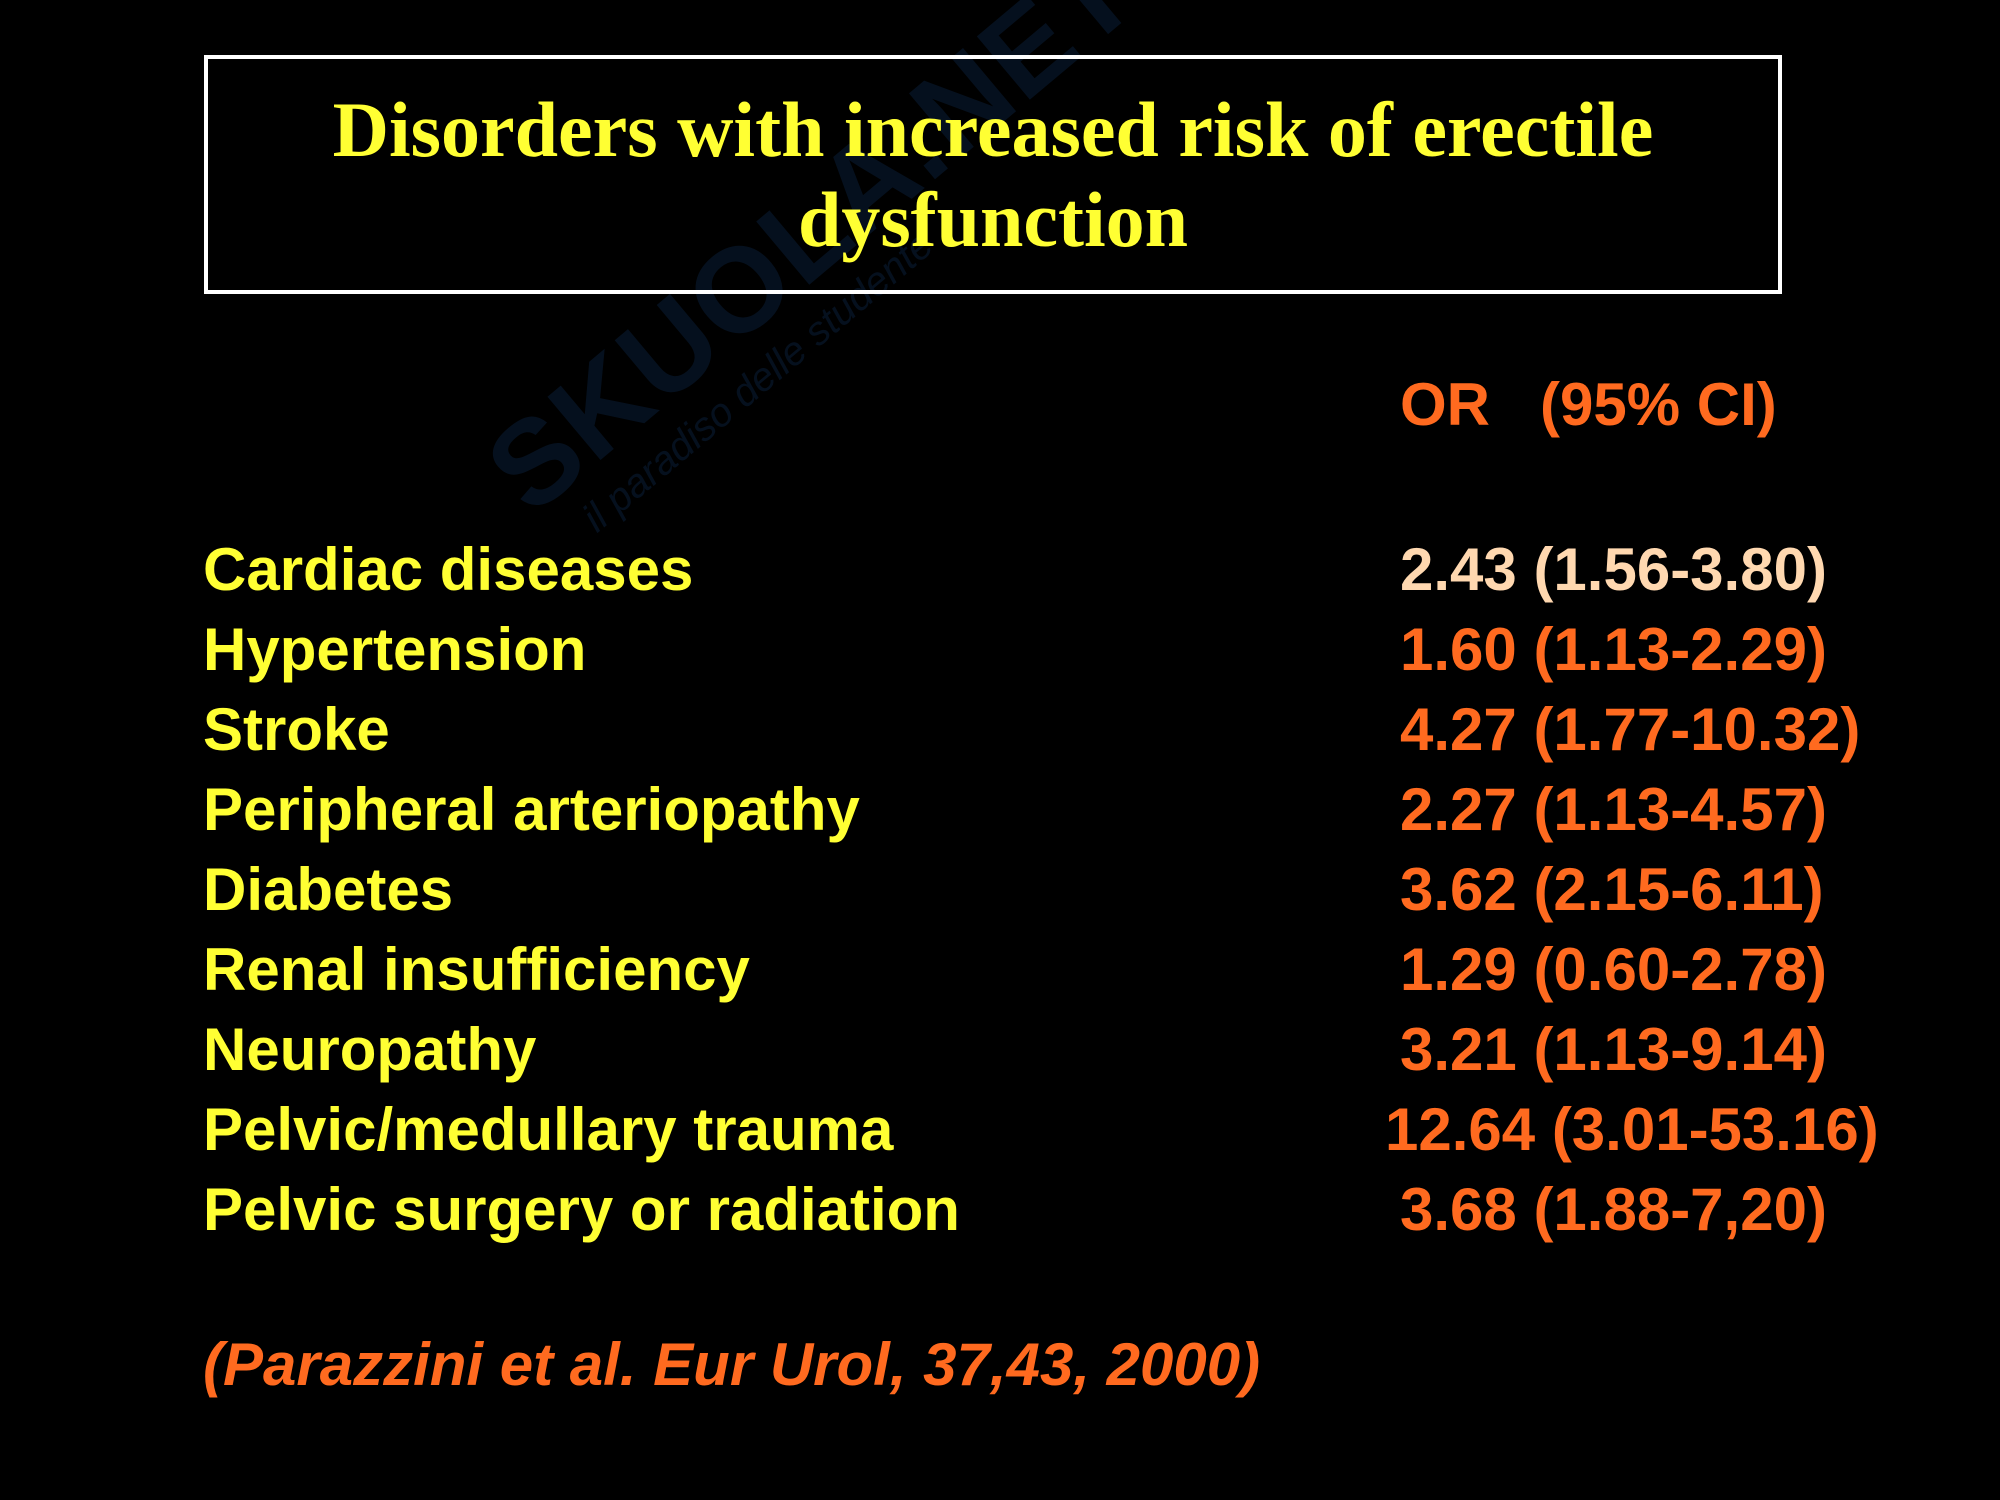 The image size is (2000, 1500). I want to click on row-value: 3.21 (1.13-9.14), so click(1613, 1049).